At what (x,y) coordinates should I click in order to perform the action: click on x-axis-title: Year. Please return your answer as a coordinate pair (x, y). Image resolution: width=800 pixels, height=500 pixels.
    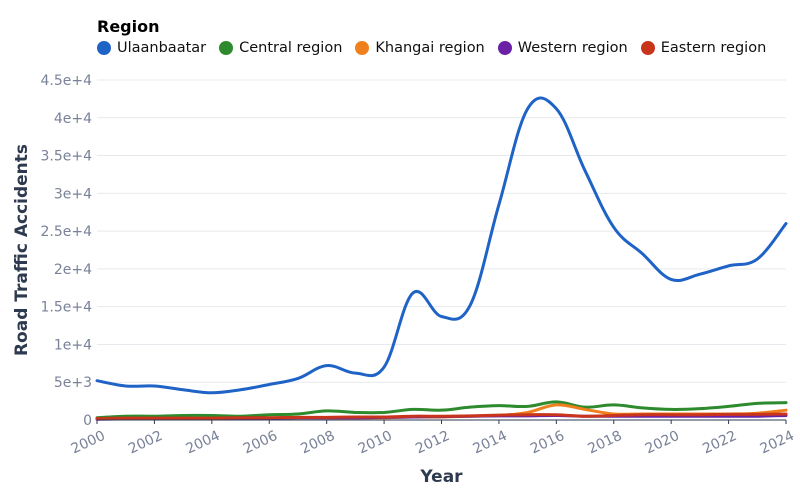
    Looking at the image, I should click on (441, 477).